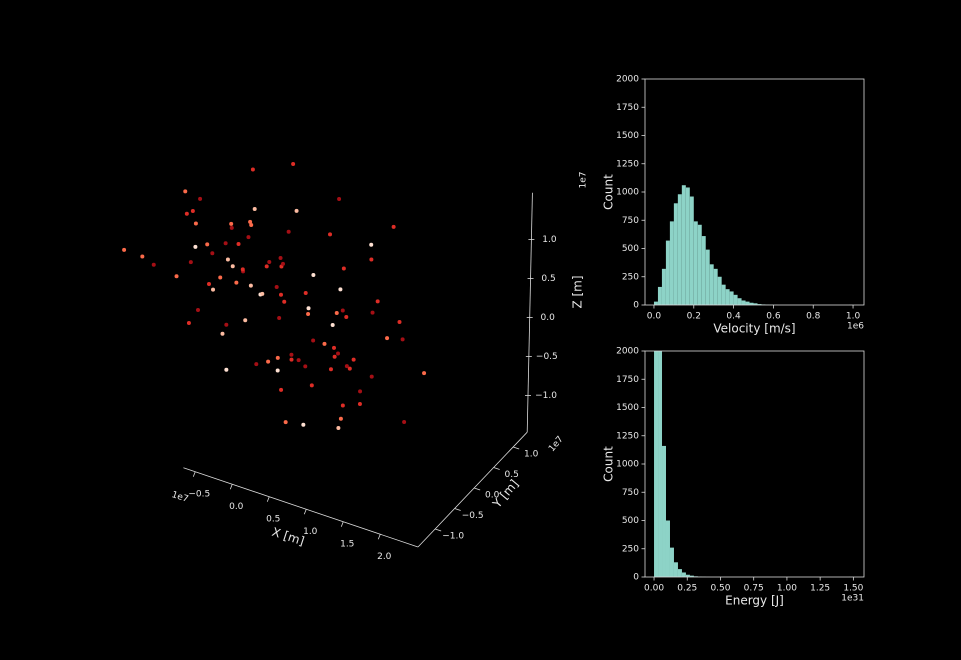 The width and height of the screenshot is (961, 660). What do you see at coordinates (274, 296) in the screenshot?
I see `points` at bounding box center [274, 296].